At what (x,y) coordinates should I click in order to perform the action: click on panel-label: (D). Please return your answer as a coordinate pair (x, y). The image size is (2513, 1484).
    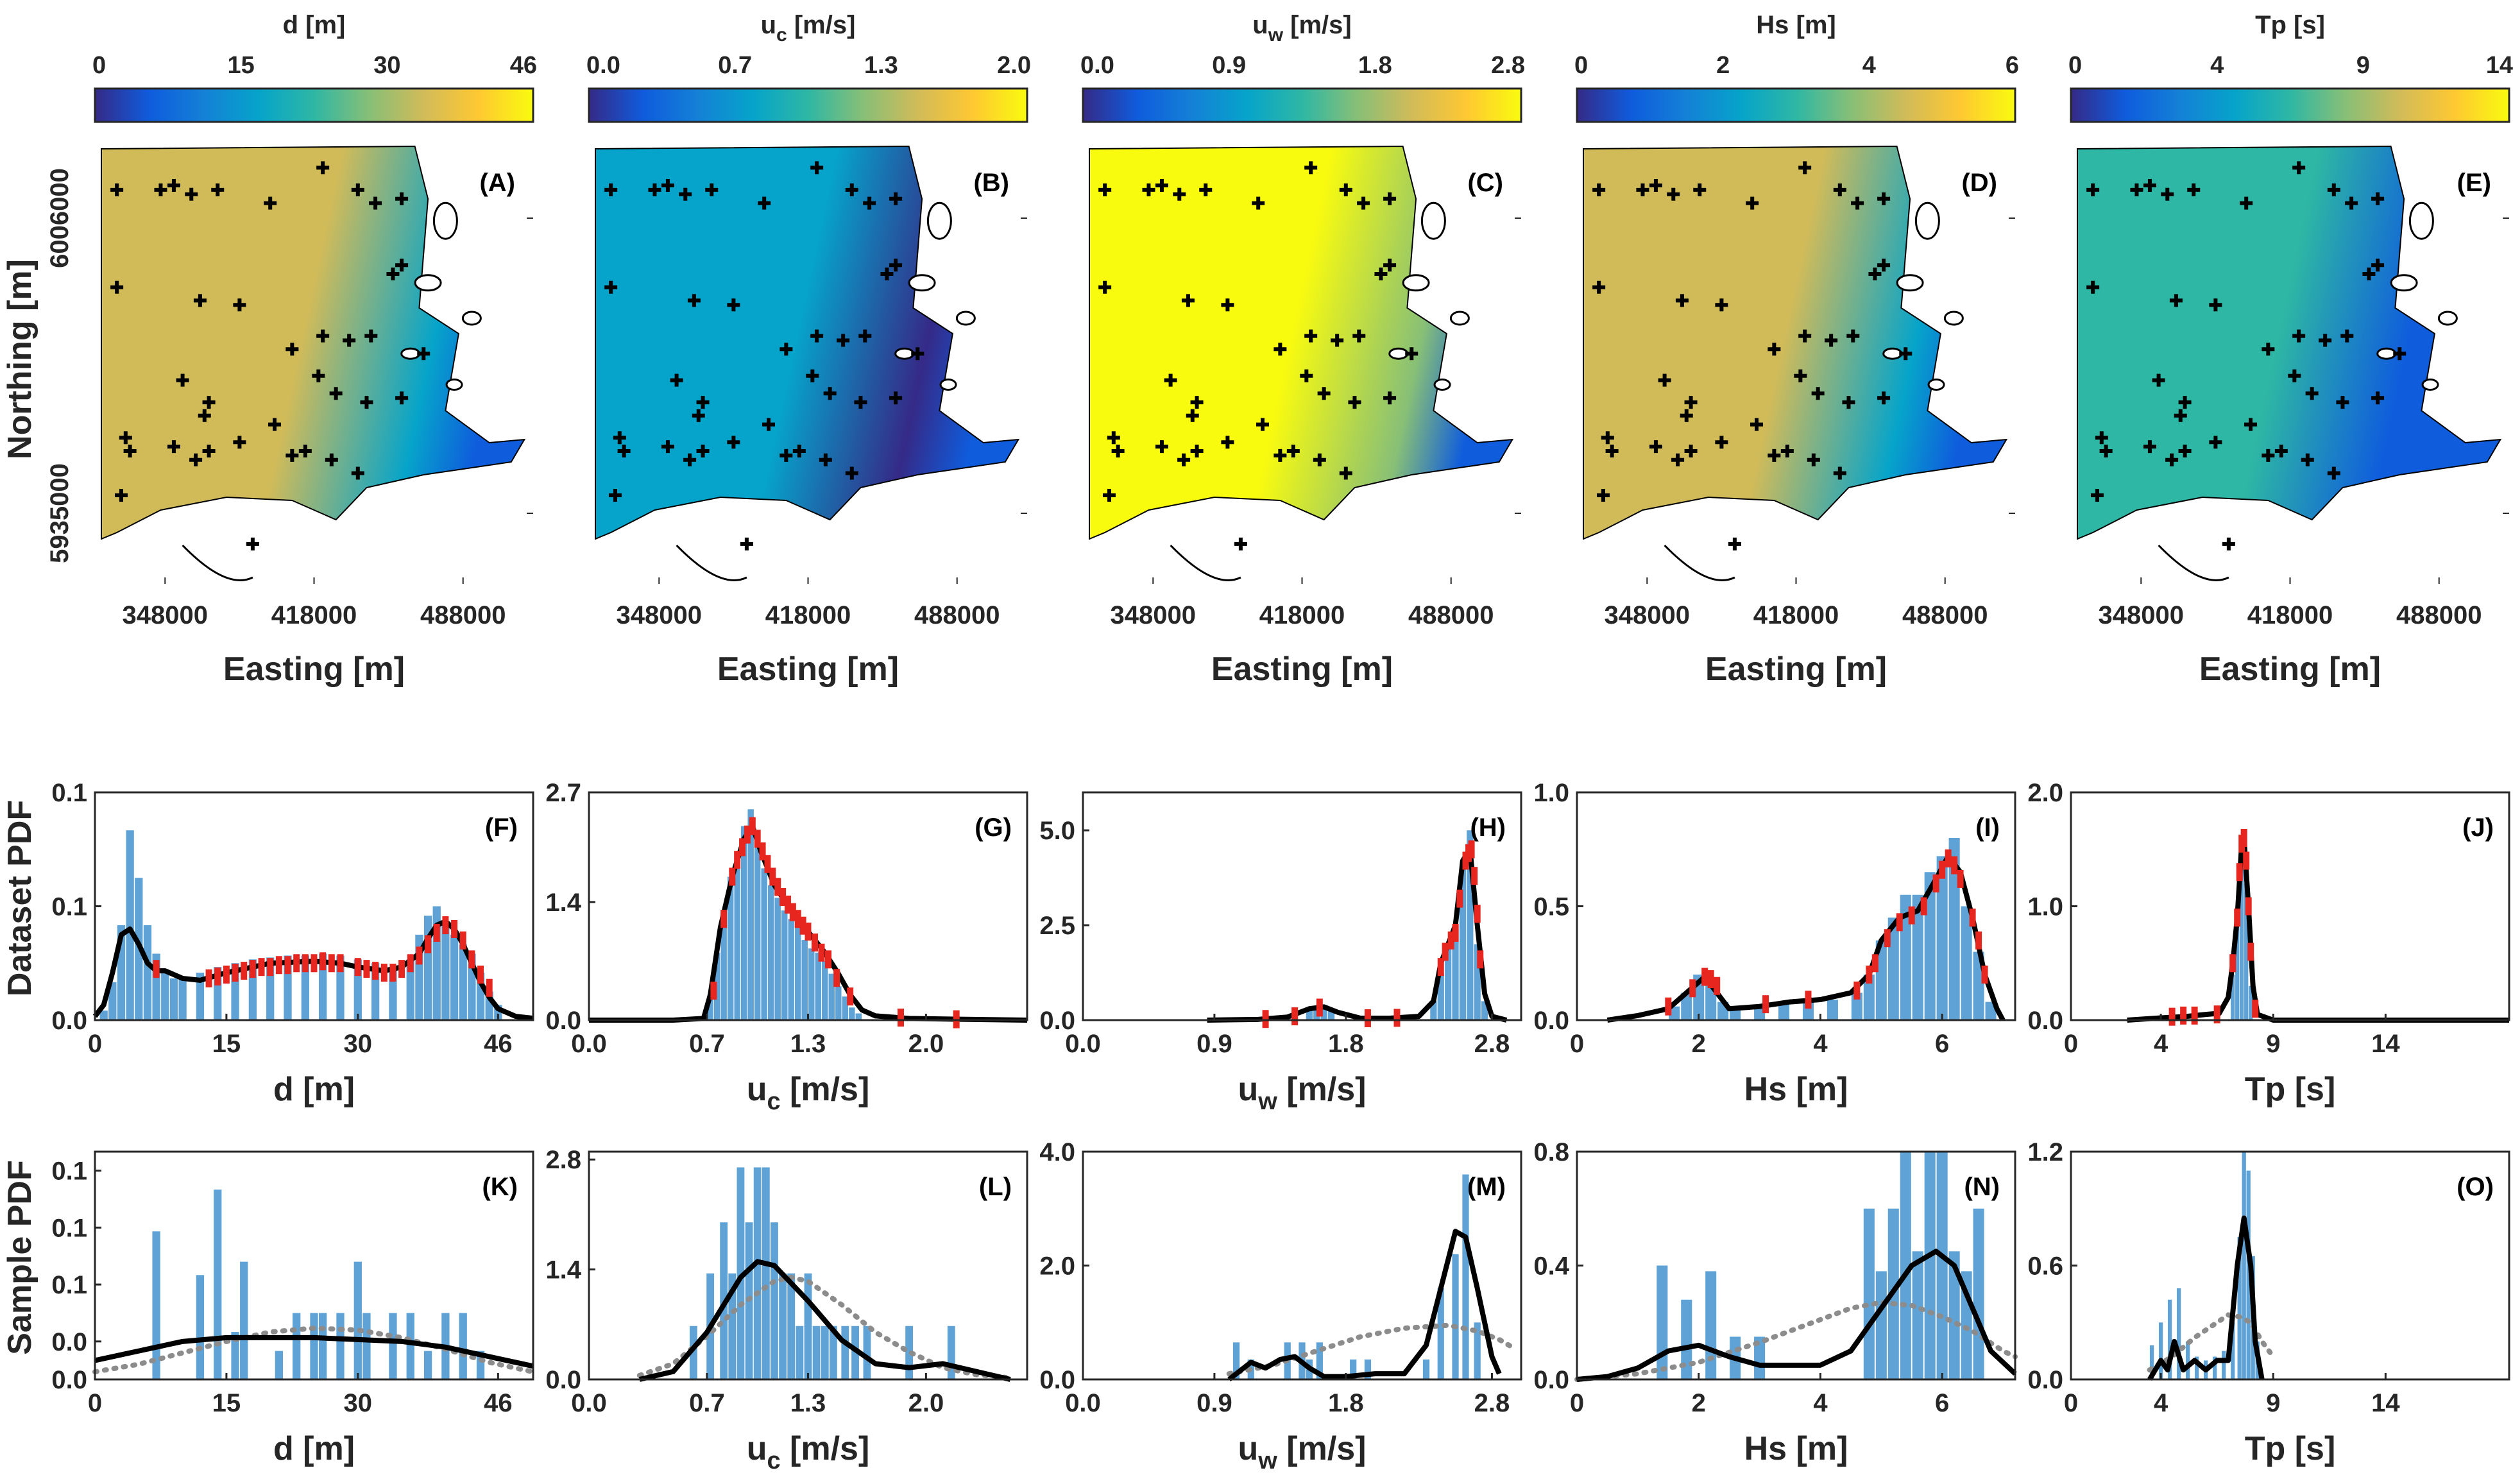
    Looking at the image, I should click on (1979, 183).